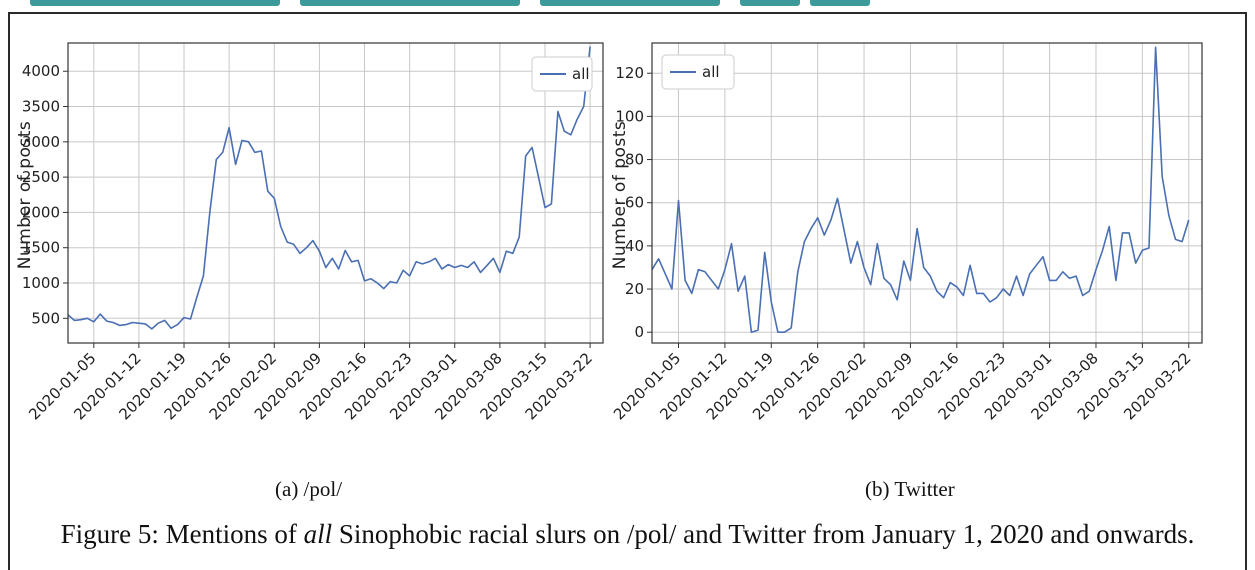  I want to click on y-tick-label: 2500, so click(41, 177).